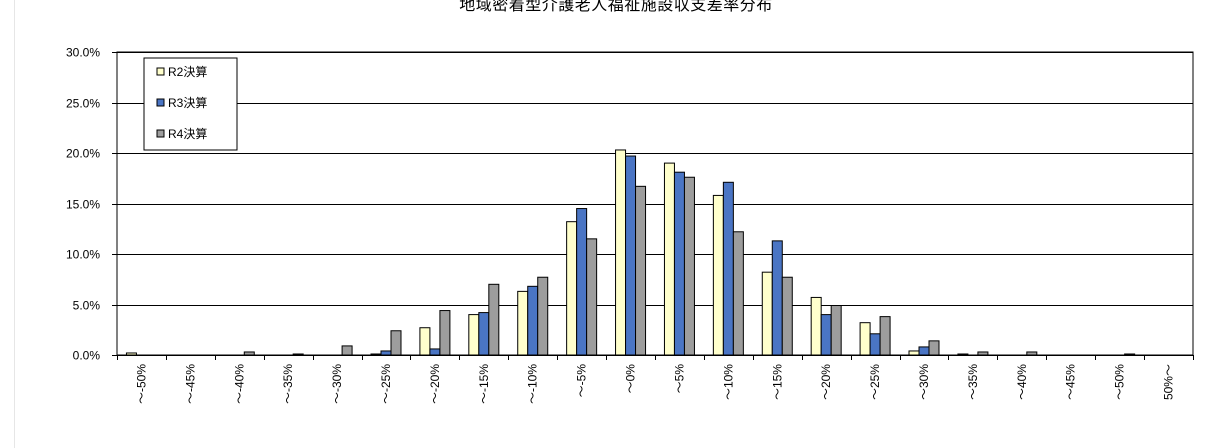 The width and height of the screenshot is (1232, 448). I want to click on x-tick-label: ～15%, so click(777, 382).